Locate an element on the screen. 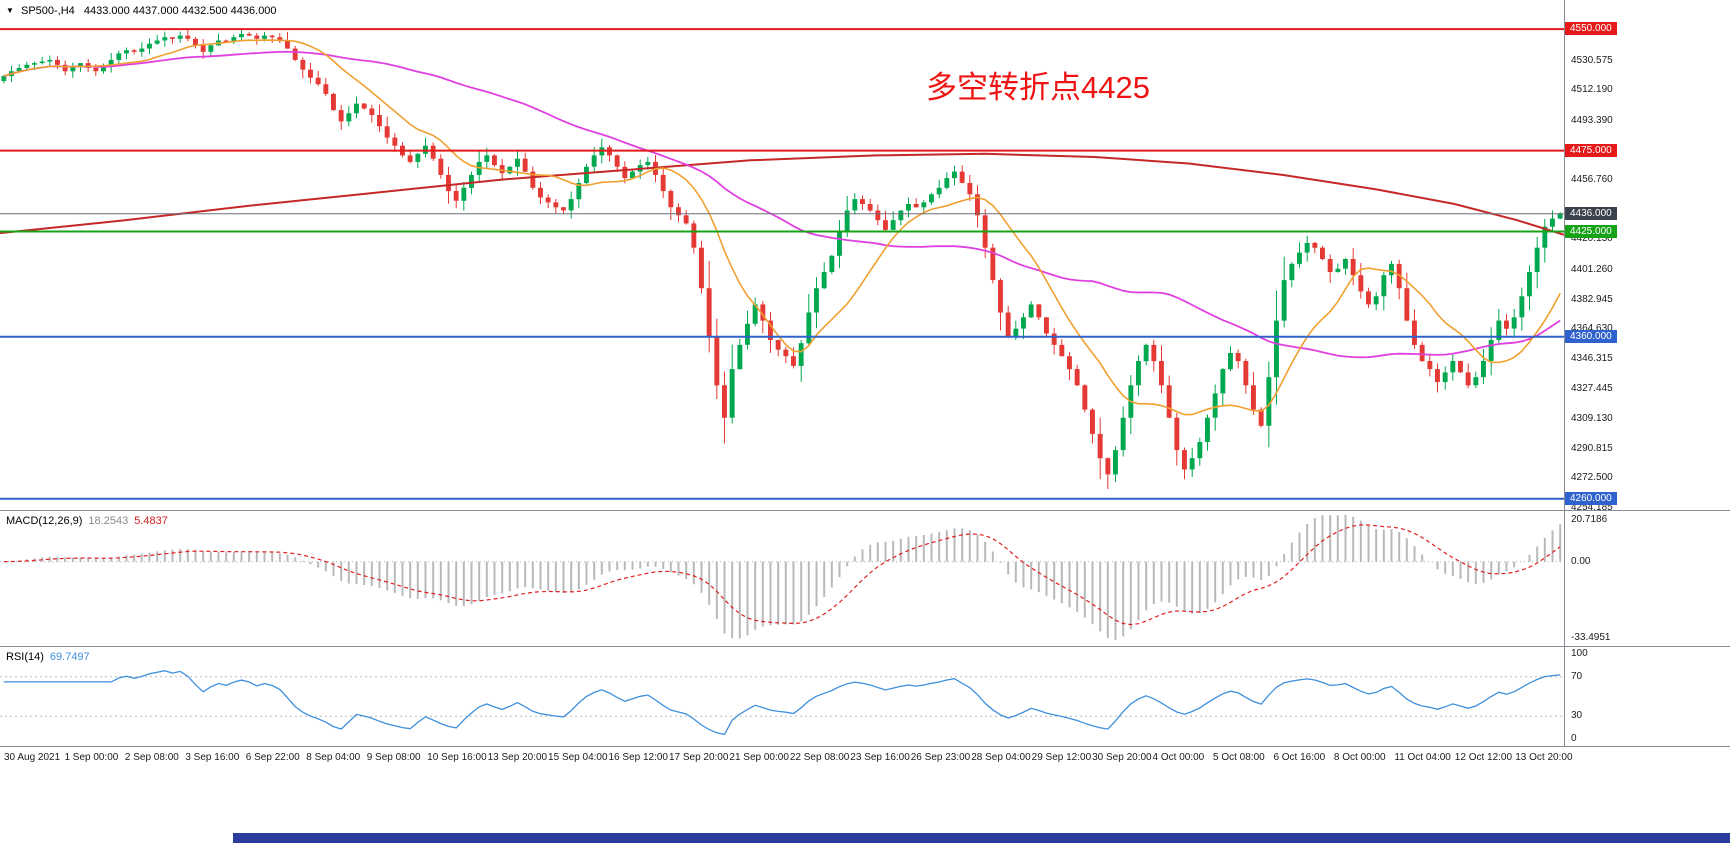  macd-plot: MACD(12,26,9) 18.2543 5.4837 is located at coordinates (782, 578).